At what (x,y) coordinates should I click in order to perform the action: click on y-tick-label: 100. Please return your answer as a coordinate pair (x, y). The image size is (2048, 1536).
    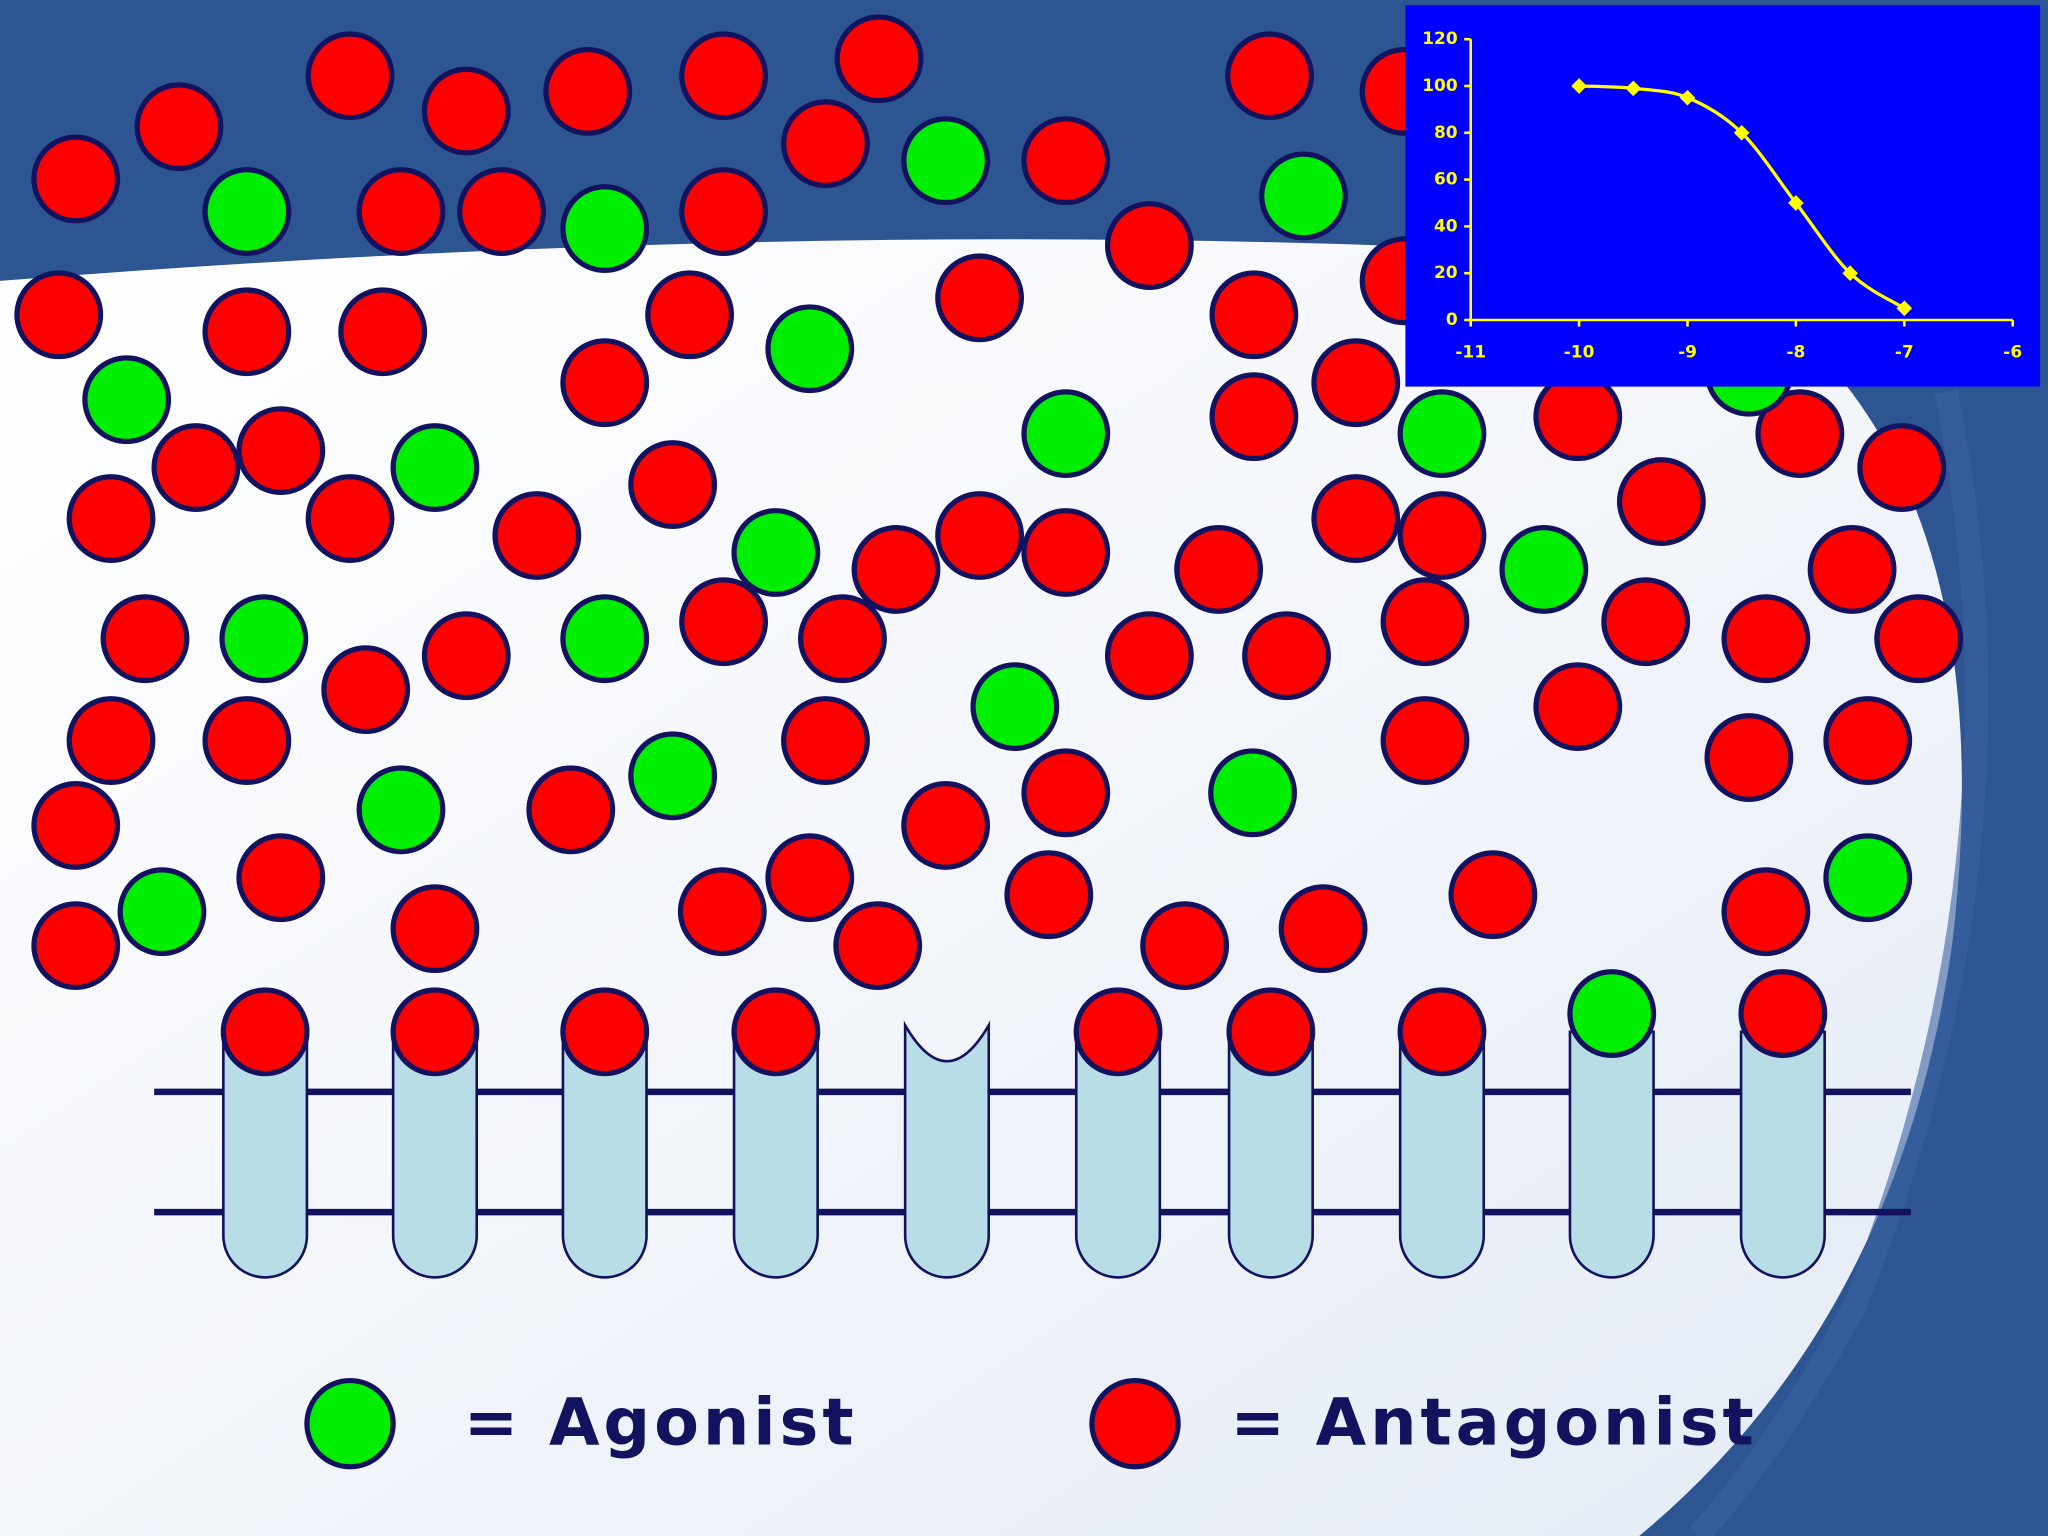
    Looking at the image, I should click on (1439, 86).